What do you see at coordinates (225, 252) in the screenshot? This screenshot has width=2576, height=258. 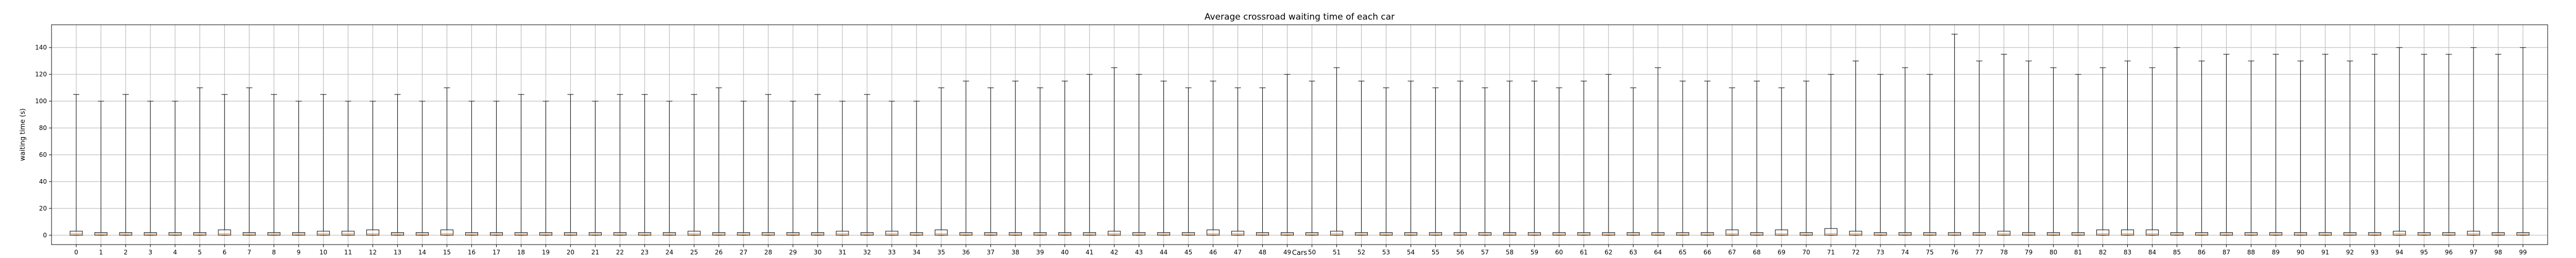 I see `x-tick-label: 6` at bounding box center [225, 252].